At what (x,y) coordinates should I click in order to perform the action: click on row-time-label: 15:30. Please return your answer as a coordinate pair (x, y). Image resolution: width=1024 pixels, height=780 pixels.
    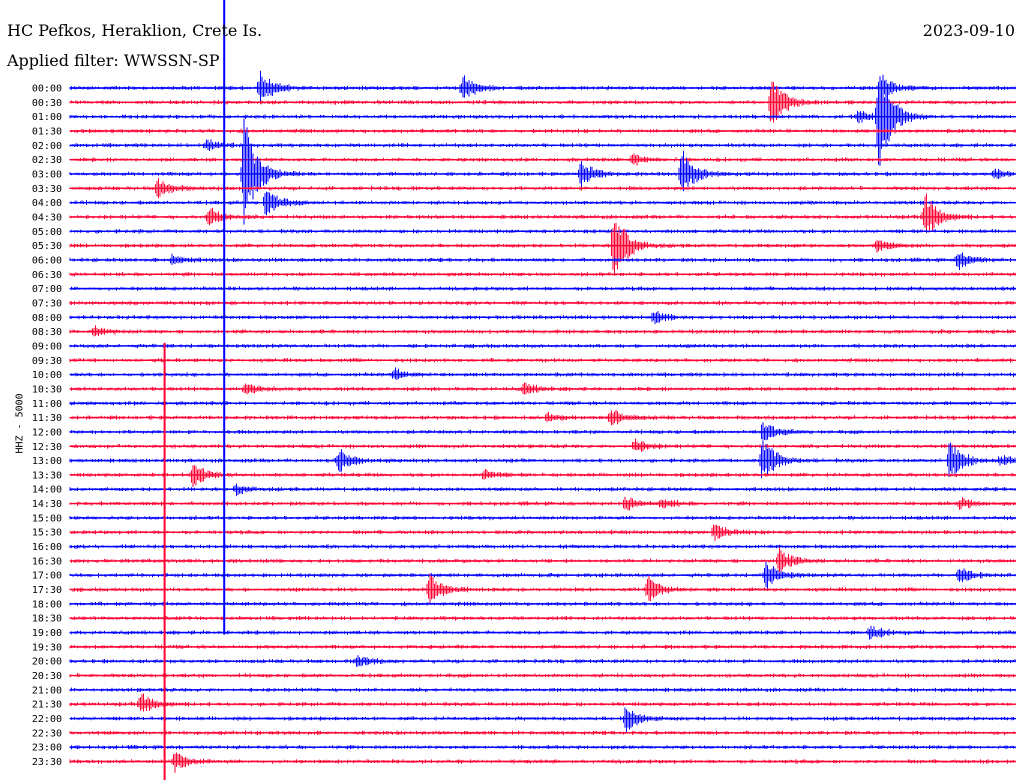
    Looking at the image, I should click on (47, 533).